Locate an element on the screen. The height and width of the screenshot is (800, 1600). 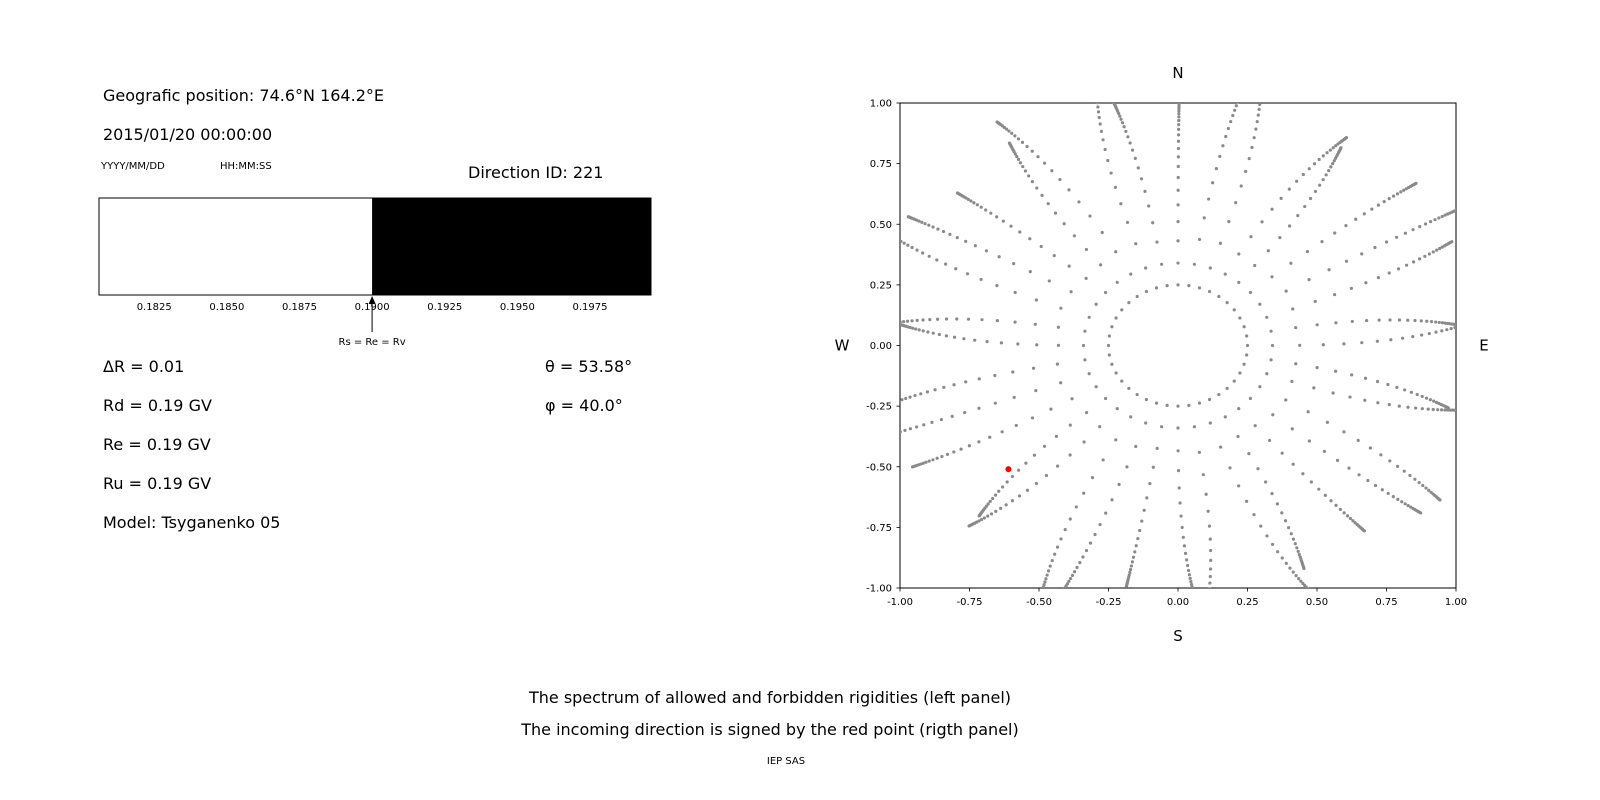
phi-value: φ = 40.0° is located at coordinates (584, 405).